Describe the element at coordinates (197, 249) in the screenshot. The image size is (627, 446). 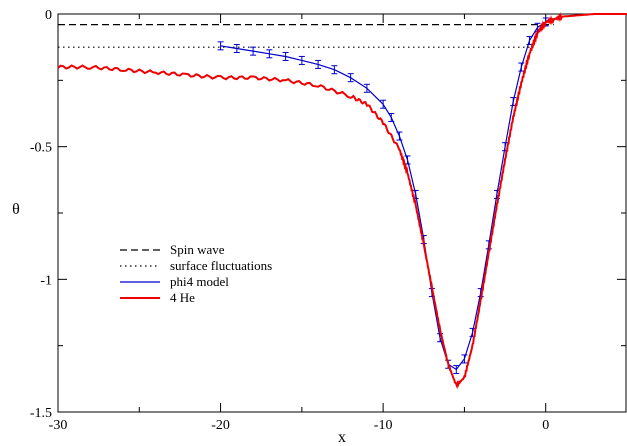
I see `legend-label: Spin wave` at that location.